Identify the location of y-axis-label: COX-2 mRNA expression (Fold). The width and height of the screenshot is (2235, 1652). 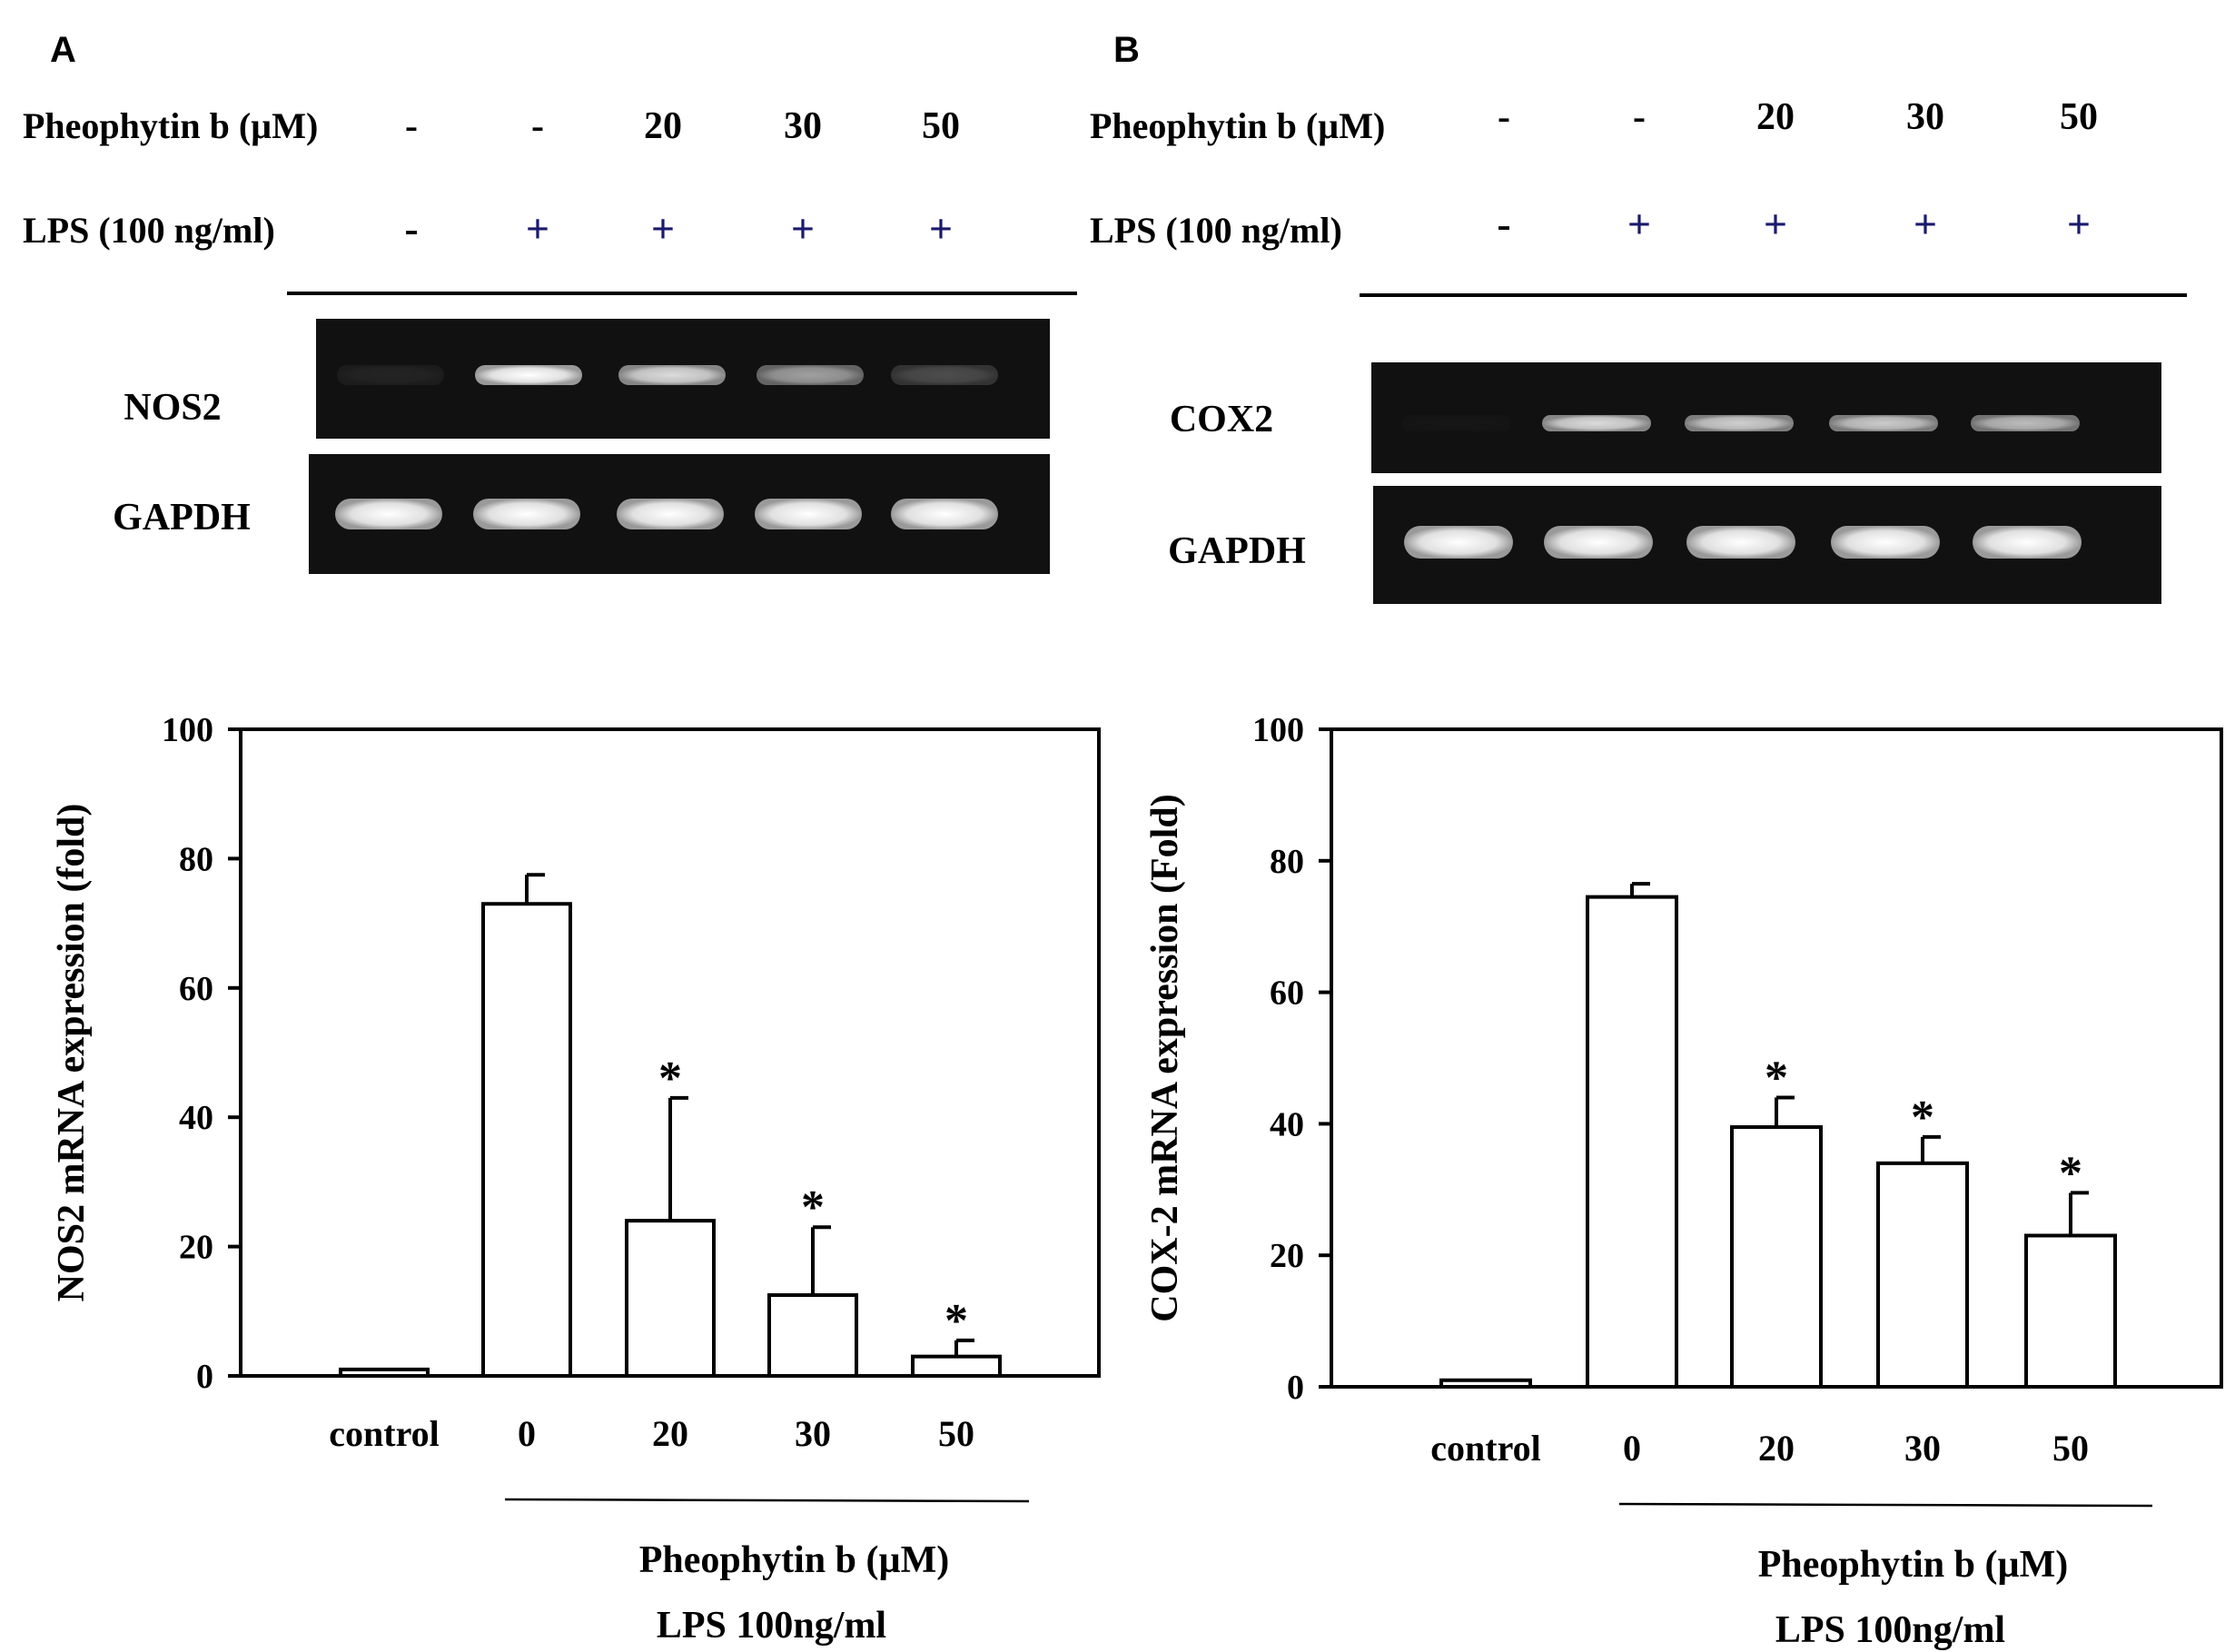
(1165, 1057).